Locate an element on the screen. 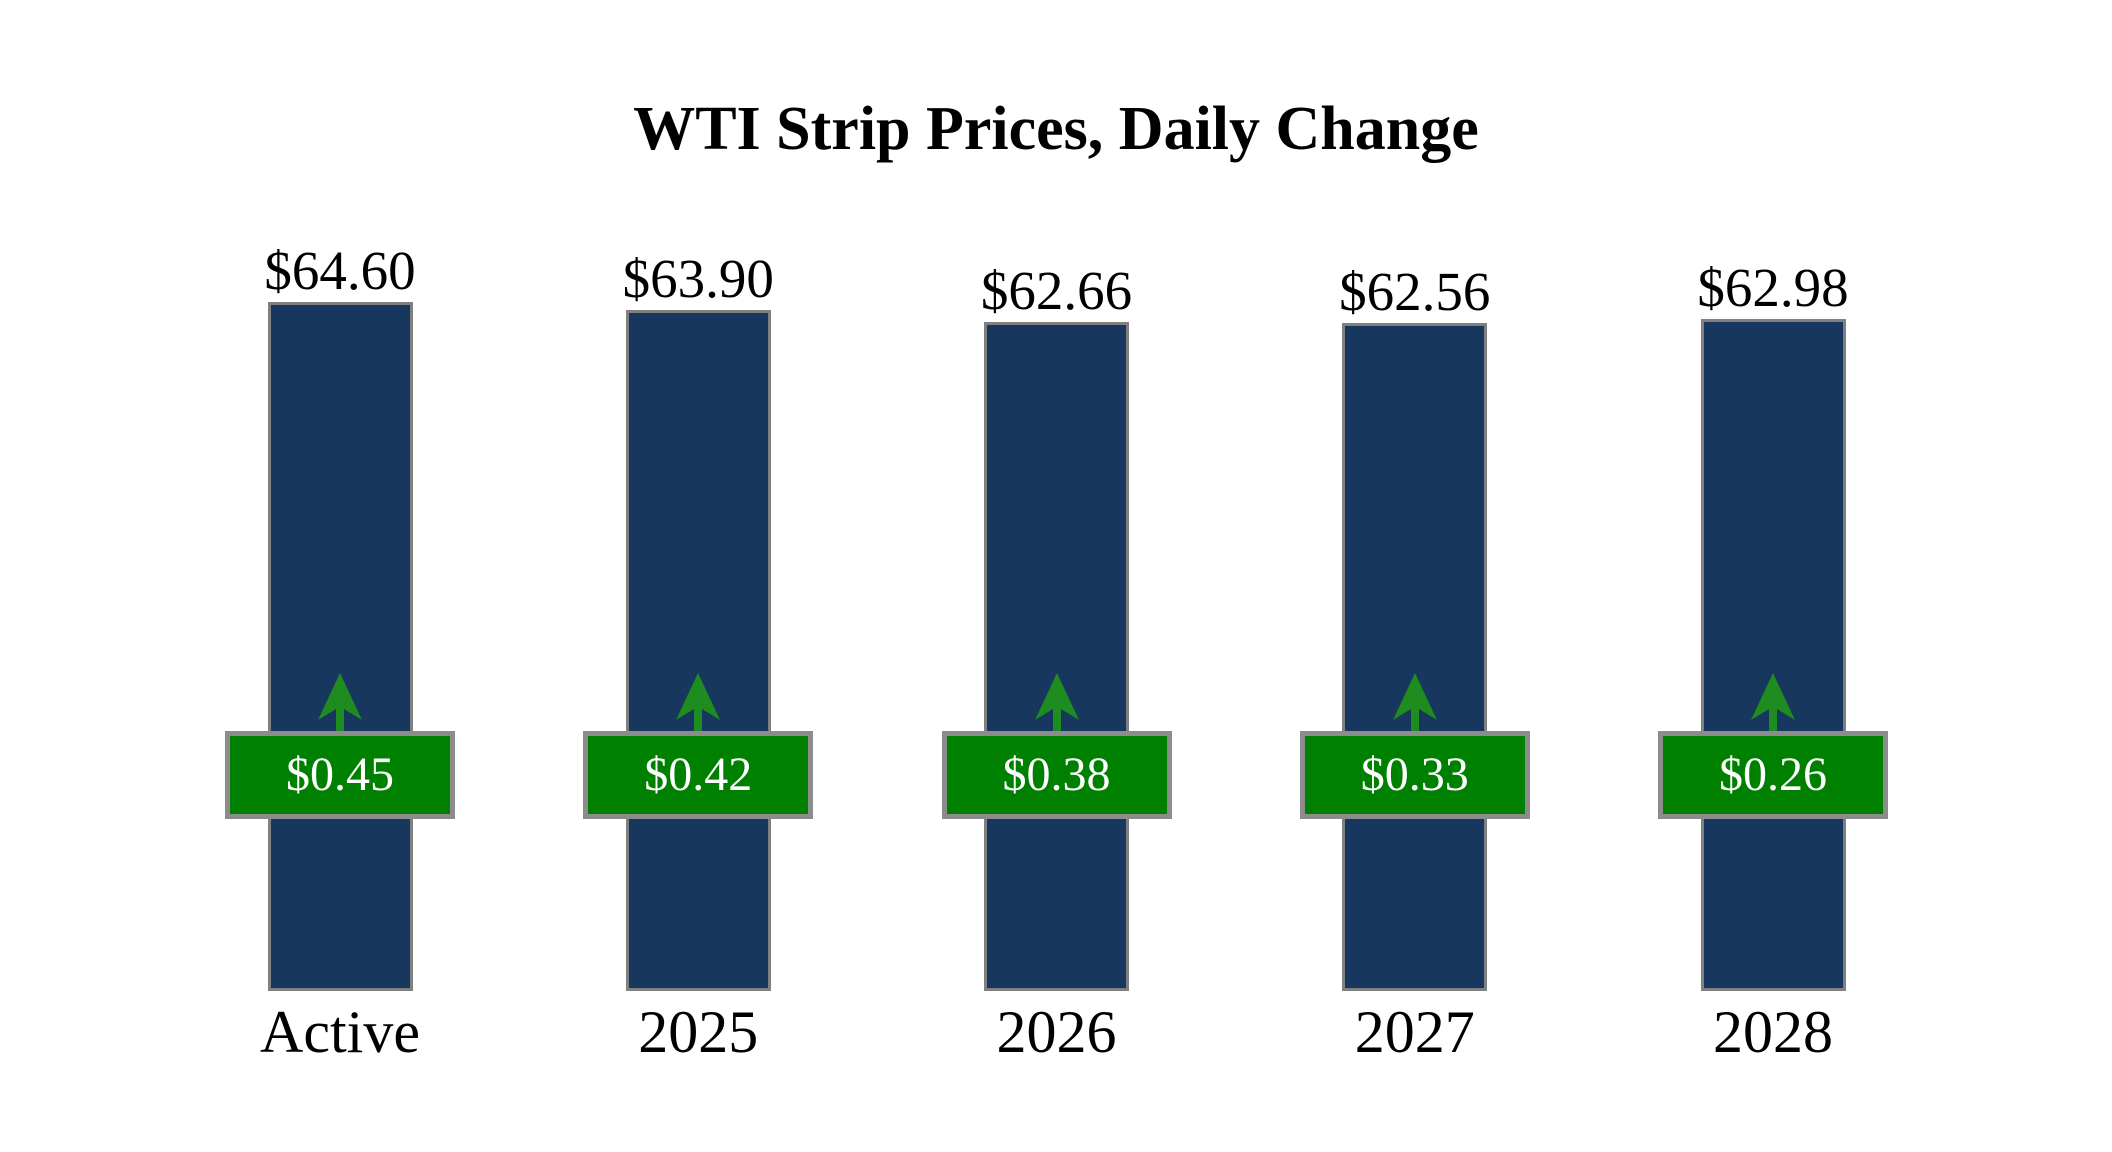 The height and width of the screenshot is (1152, 2112). daily-change-value: $0.33 is located at coordinates (1414, 774).